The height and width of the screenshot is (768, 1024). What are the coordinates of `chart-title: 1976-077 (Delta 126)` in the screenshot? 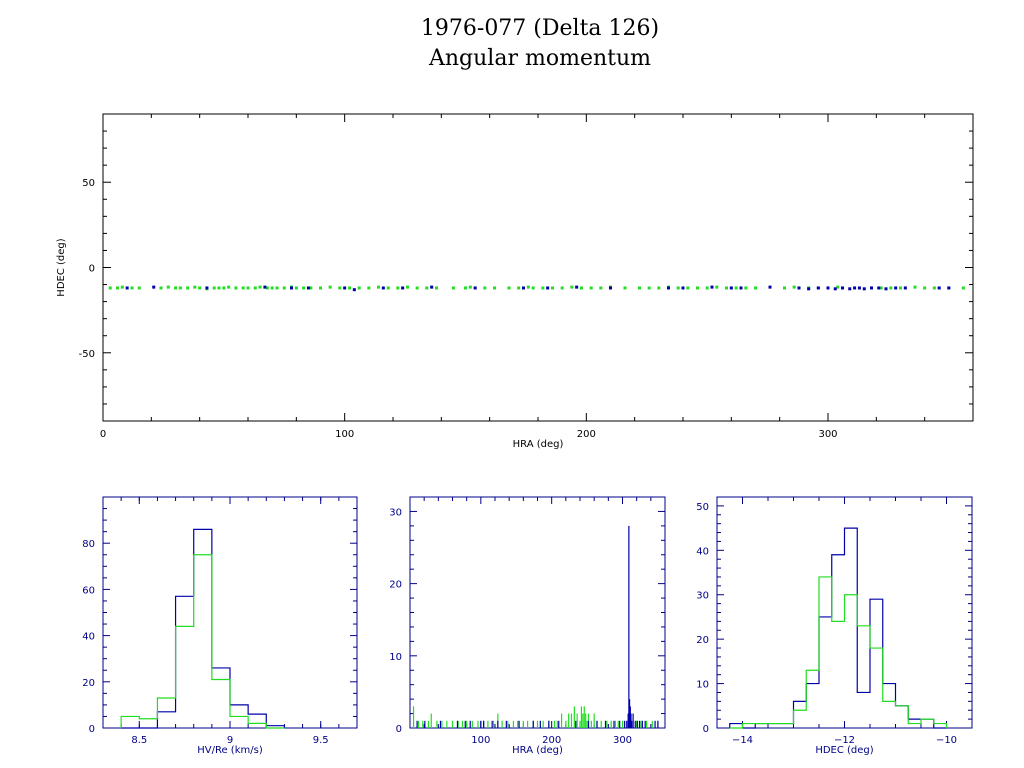 It's located at (540, 28).